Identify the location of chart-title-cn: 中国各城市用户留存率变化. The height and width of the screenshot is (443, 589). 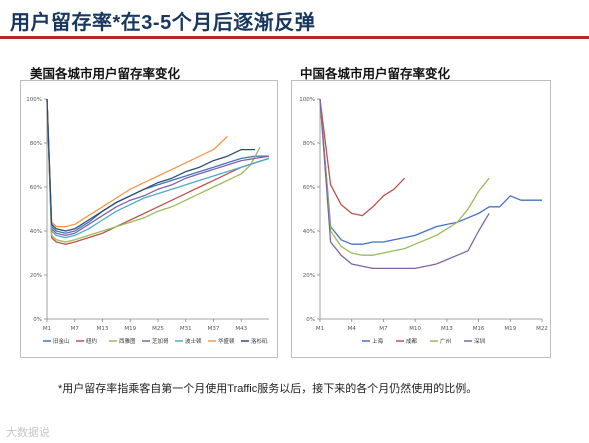
(375, 74).